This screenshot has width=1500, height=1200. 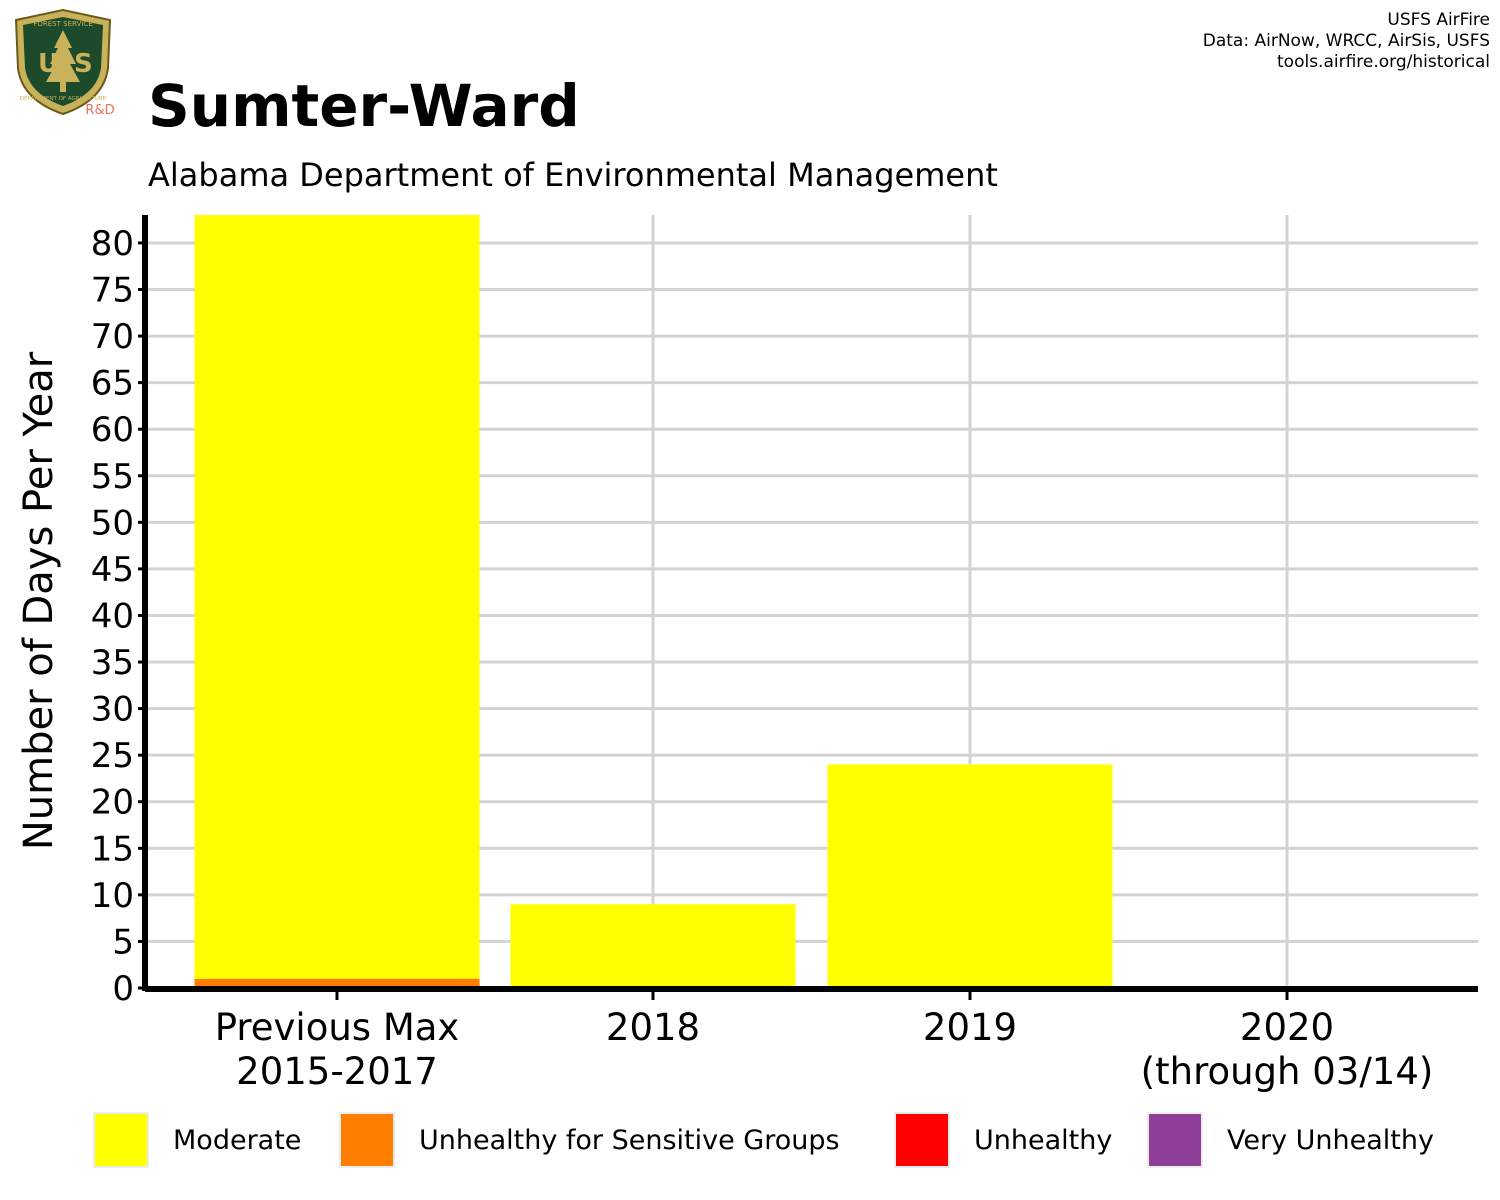 What do you see at coordinates (83, 64) in the screenshot?
I see `svg-text: S` at bounding box center [83, 64].